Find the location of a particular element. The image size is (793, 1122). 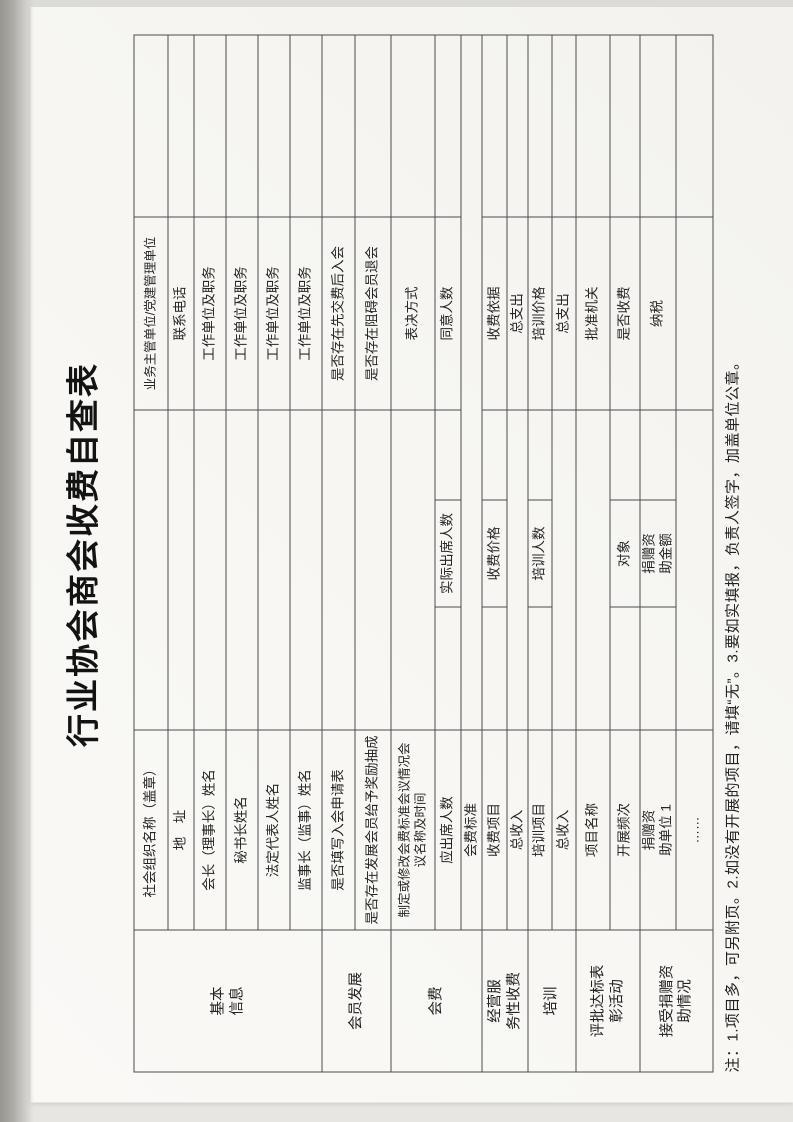

value-legal-rep-employer is located at coordinates (274, 125).